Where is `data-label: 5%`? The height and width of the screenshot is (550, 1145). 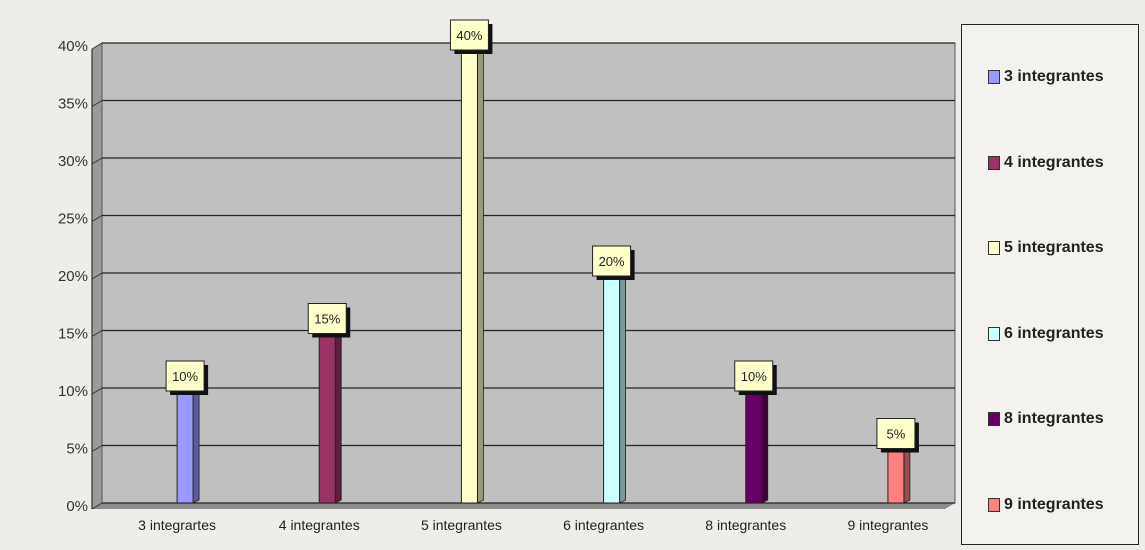
data-label: 5% is located at coordinates (896, 434).